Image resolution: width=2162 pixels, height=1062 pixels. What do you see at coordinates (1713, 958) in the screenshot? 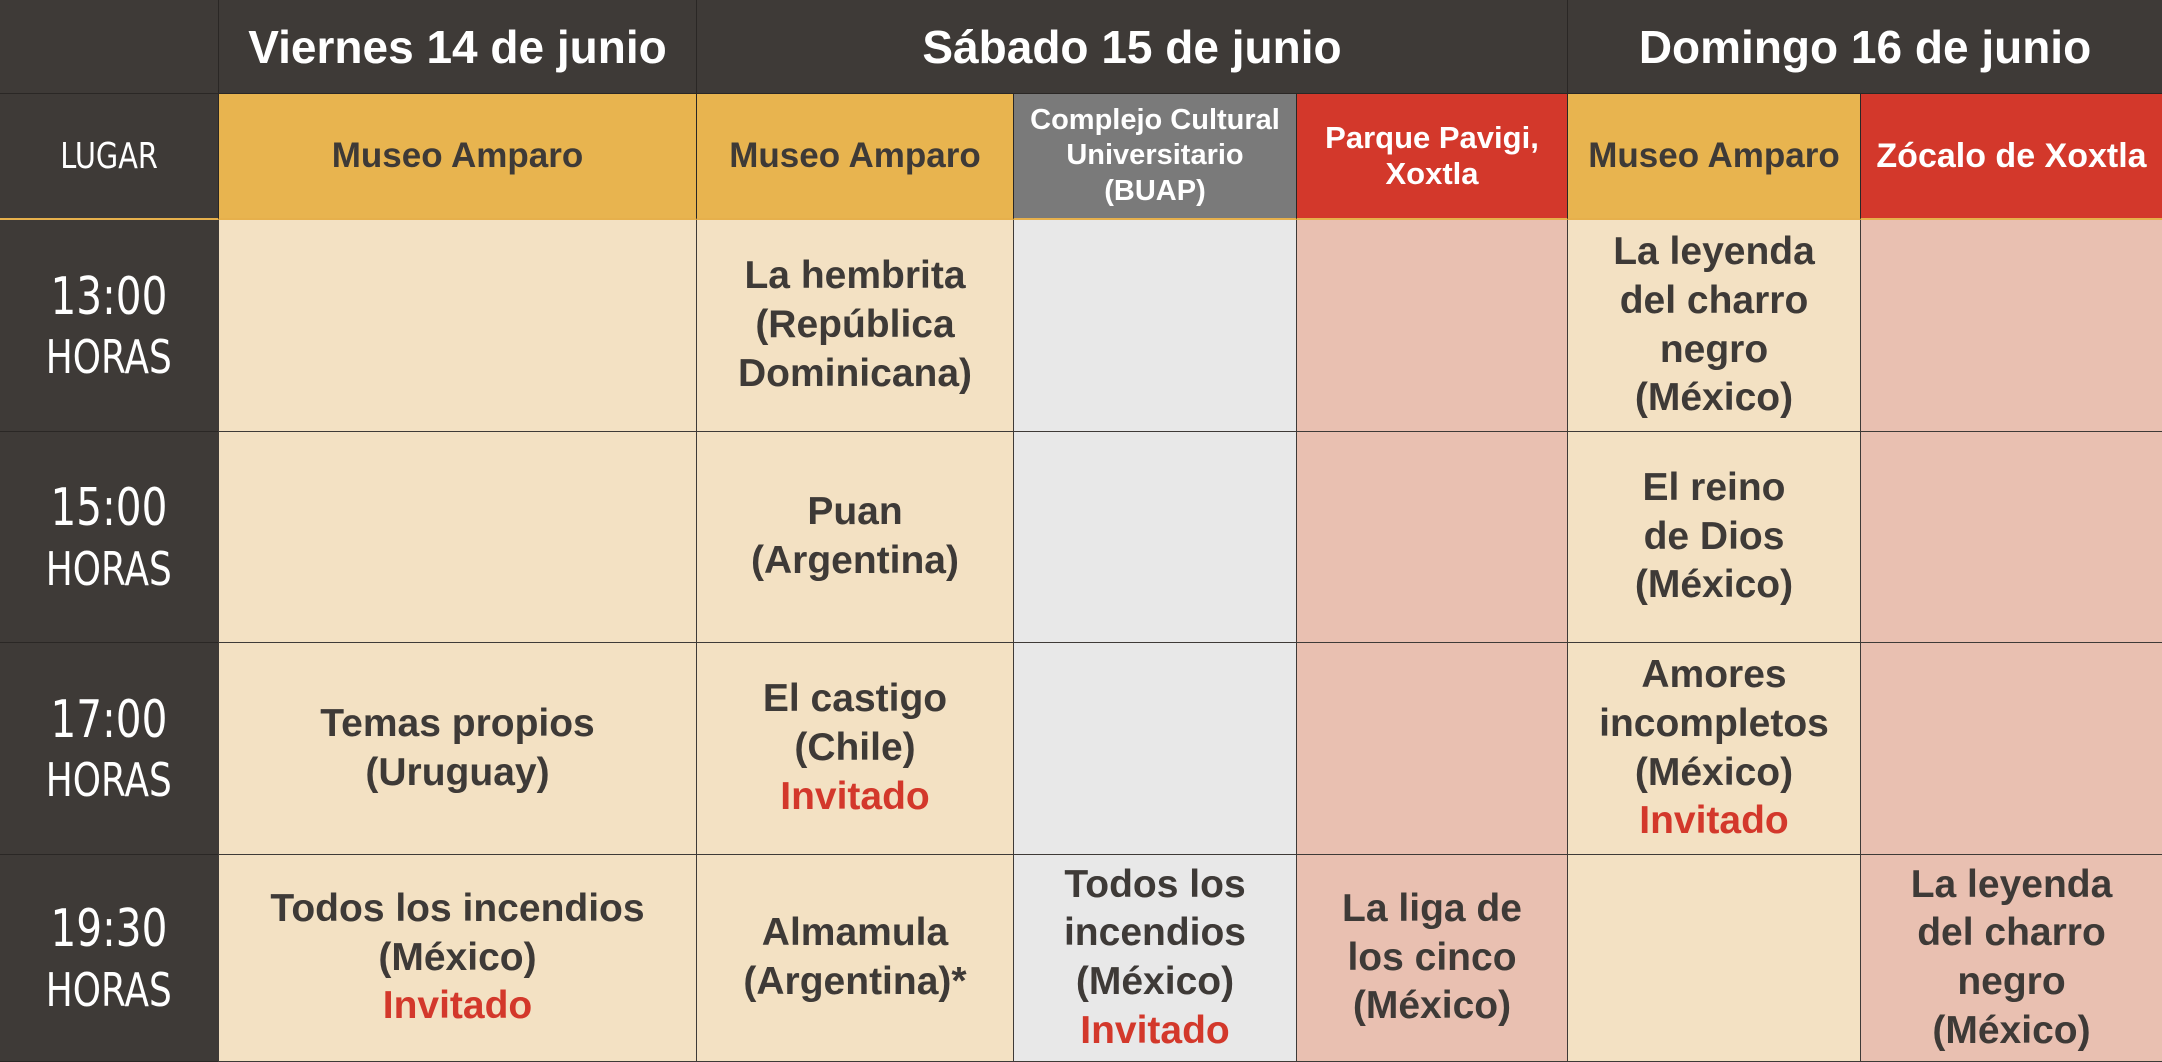
I see `slot-dom-amparo-1930` at bounding box center [1713, 958].